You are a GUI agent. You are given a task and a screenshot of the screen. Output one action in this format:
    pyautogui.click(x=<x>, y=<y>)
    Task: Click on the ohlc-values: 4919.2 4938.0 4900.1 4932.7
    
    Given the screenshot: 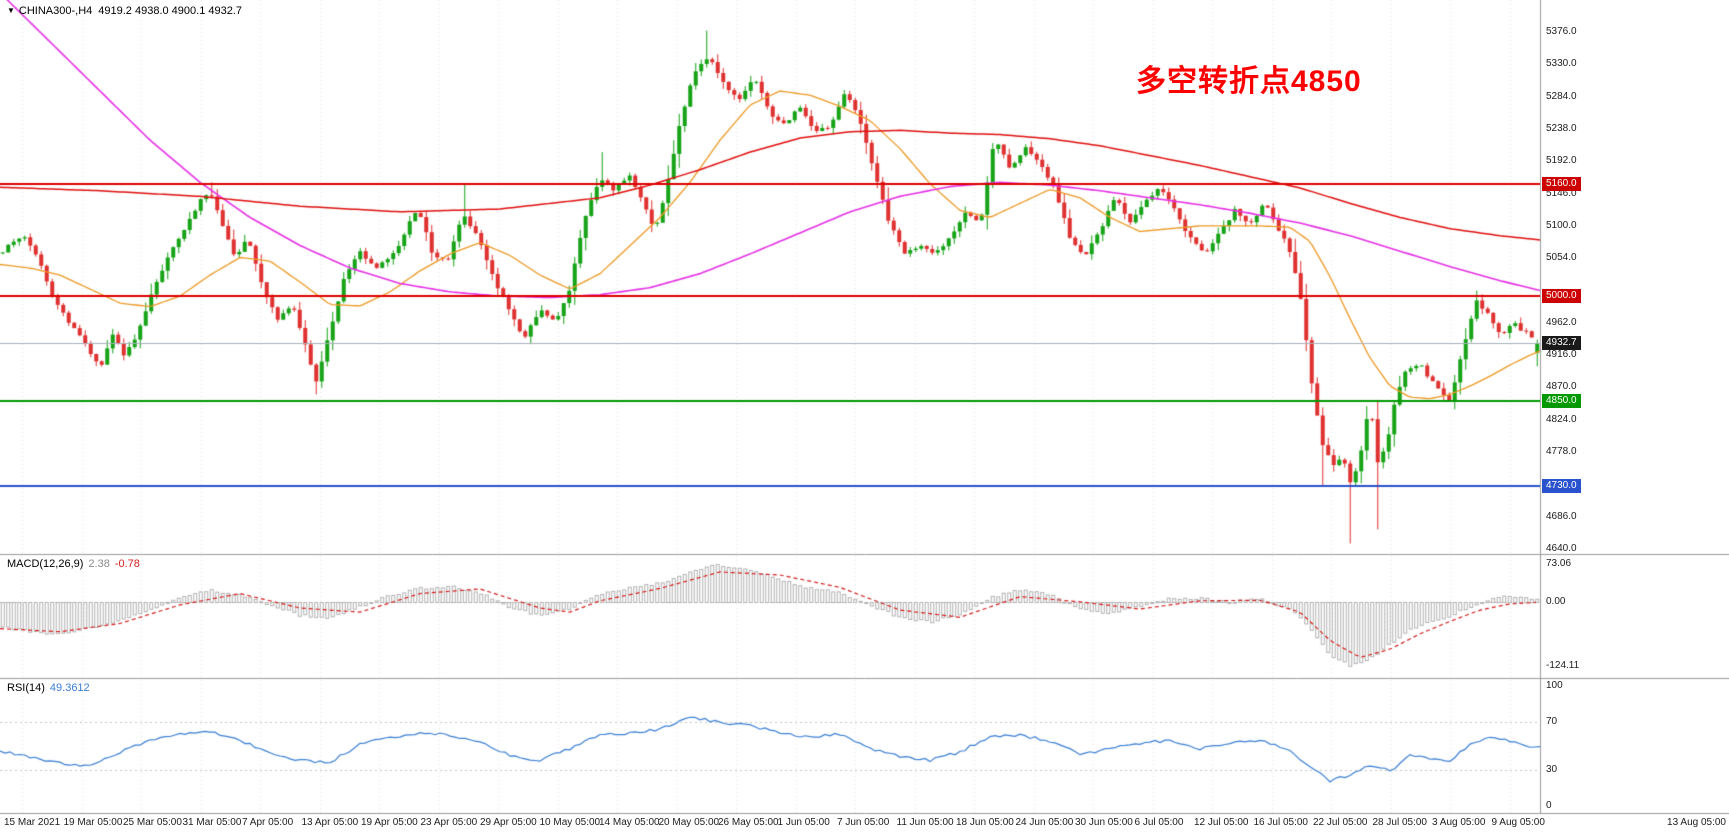 What is the action you would take?
    pyautogui.click(x=170, y=11)
    